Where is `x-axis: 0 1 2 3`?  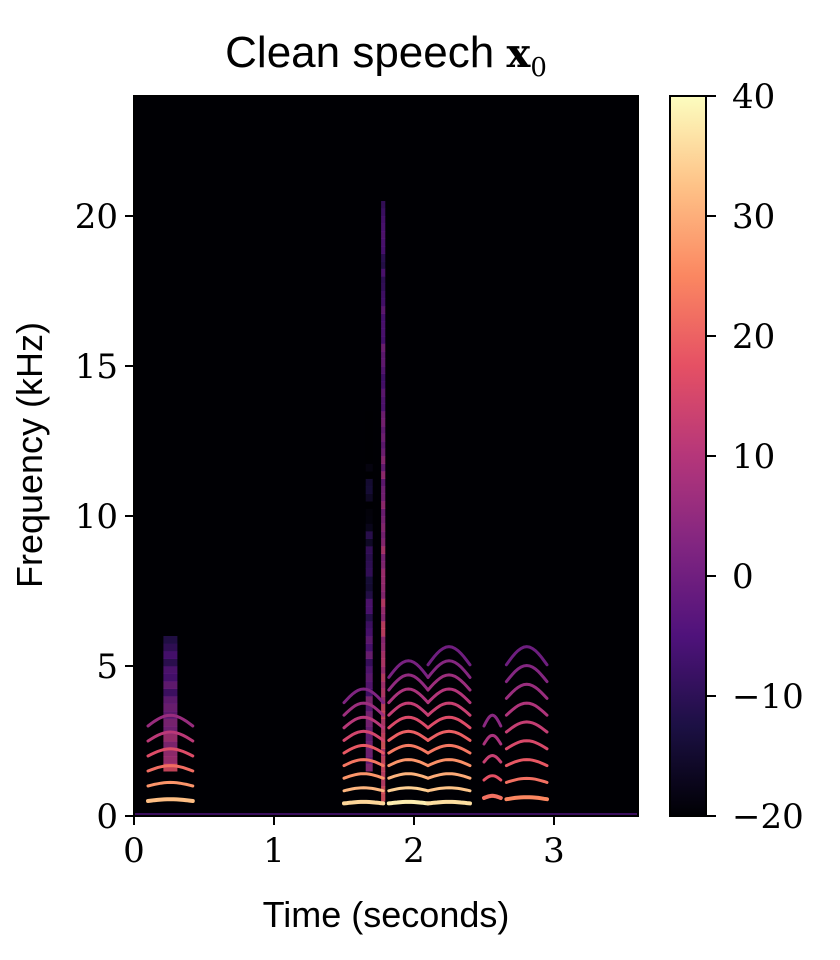 x-axis: 0 1 2 3 is located at coordinates (344, 843).